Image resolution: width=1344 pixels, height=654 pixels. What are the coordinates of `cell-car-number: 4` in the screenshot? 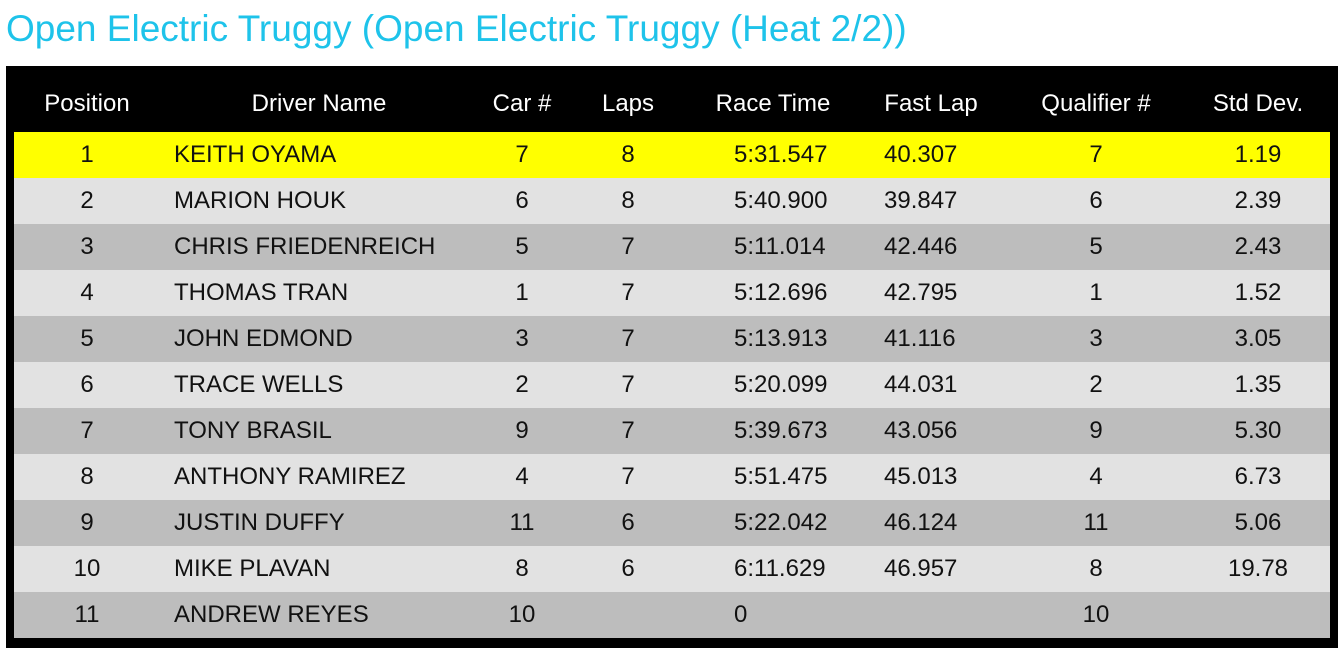 It's located at (522, 477).